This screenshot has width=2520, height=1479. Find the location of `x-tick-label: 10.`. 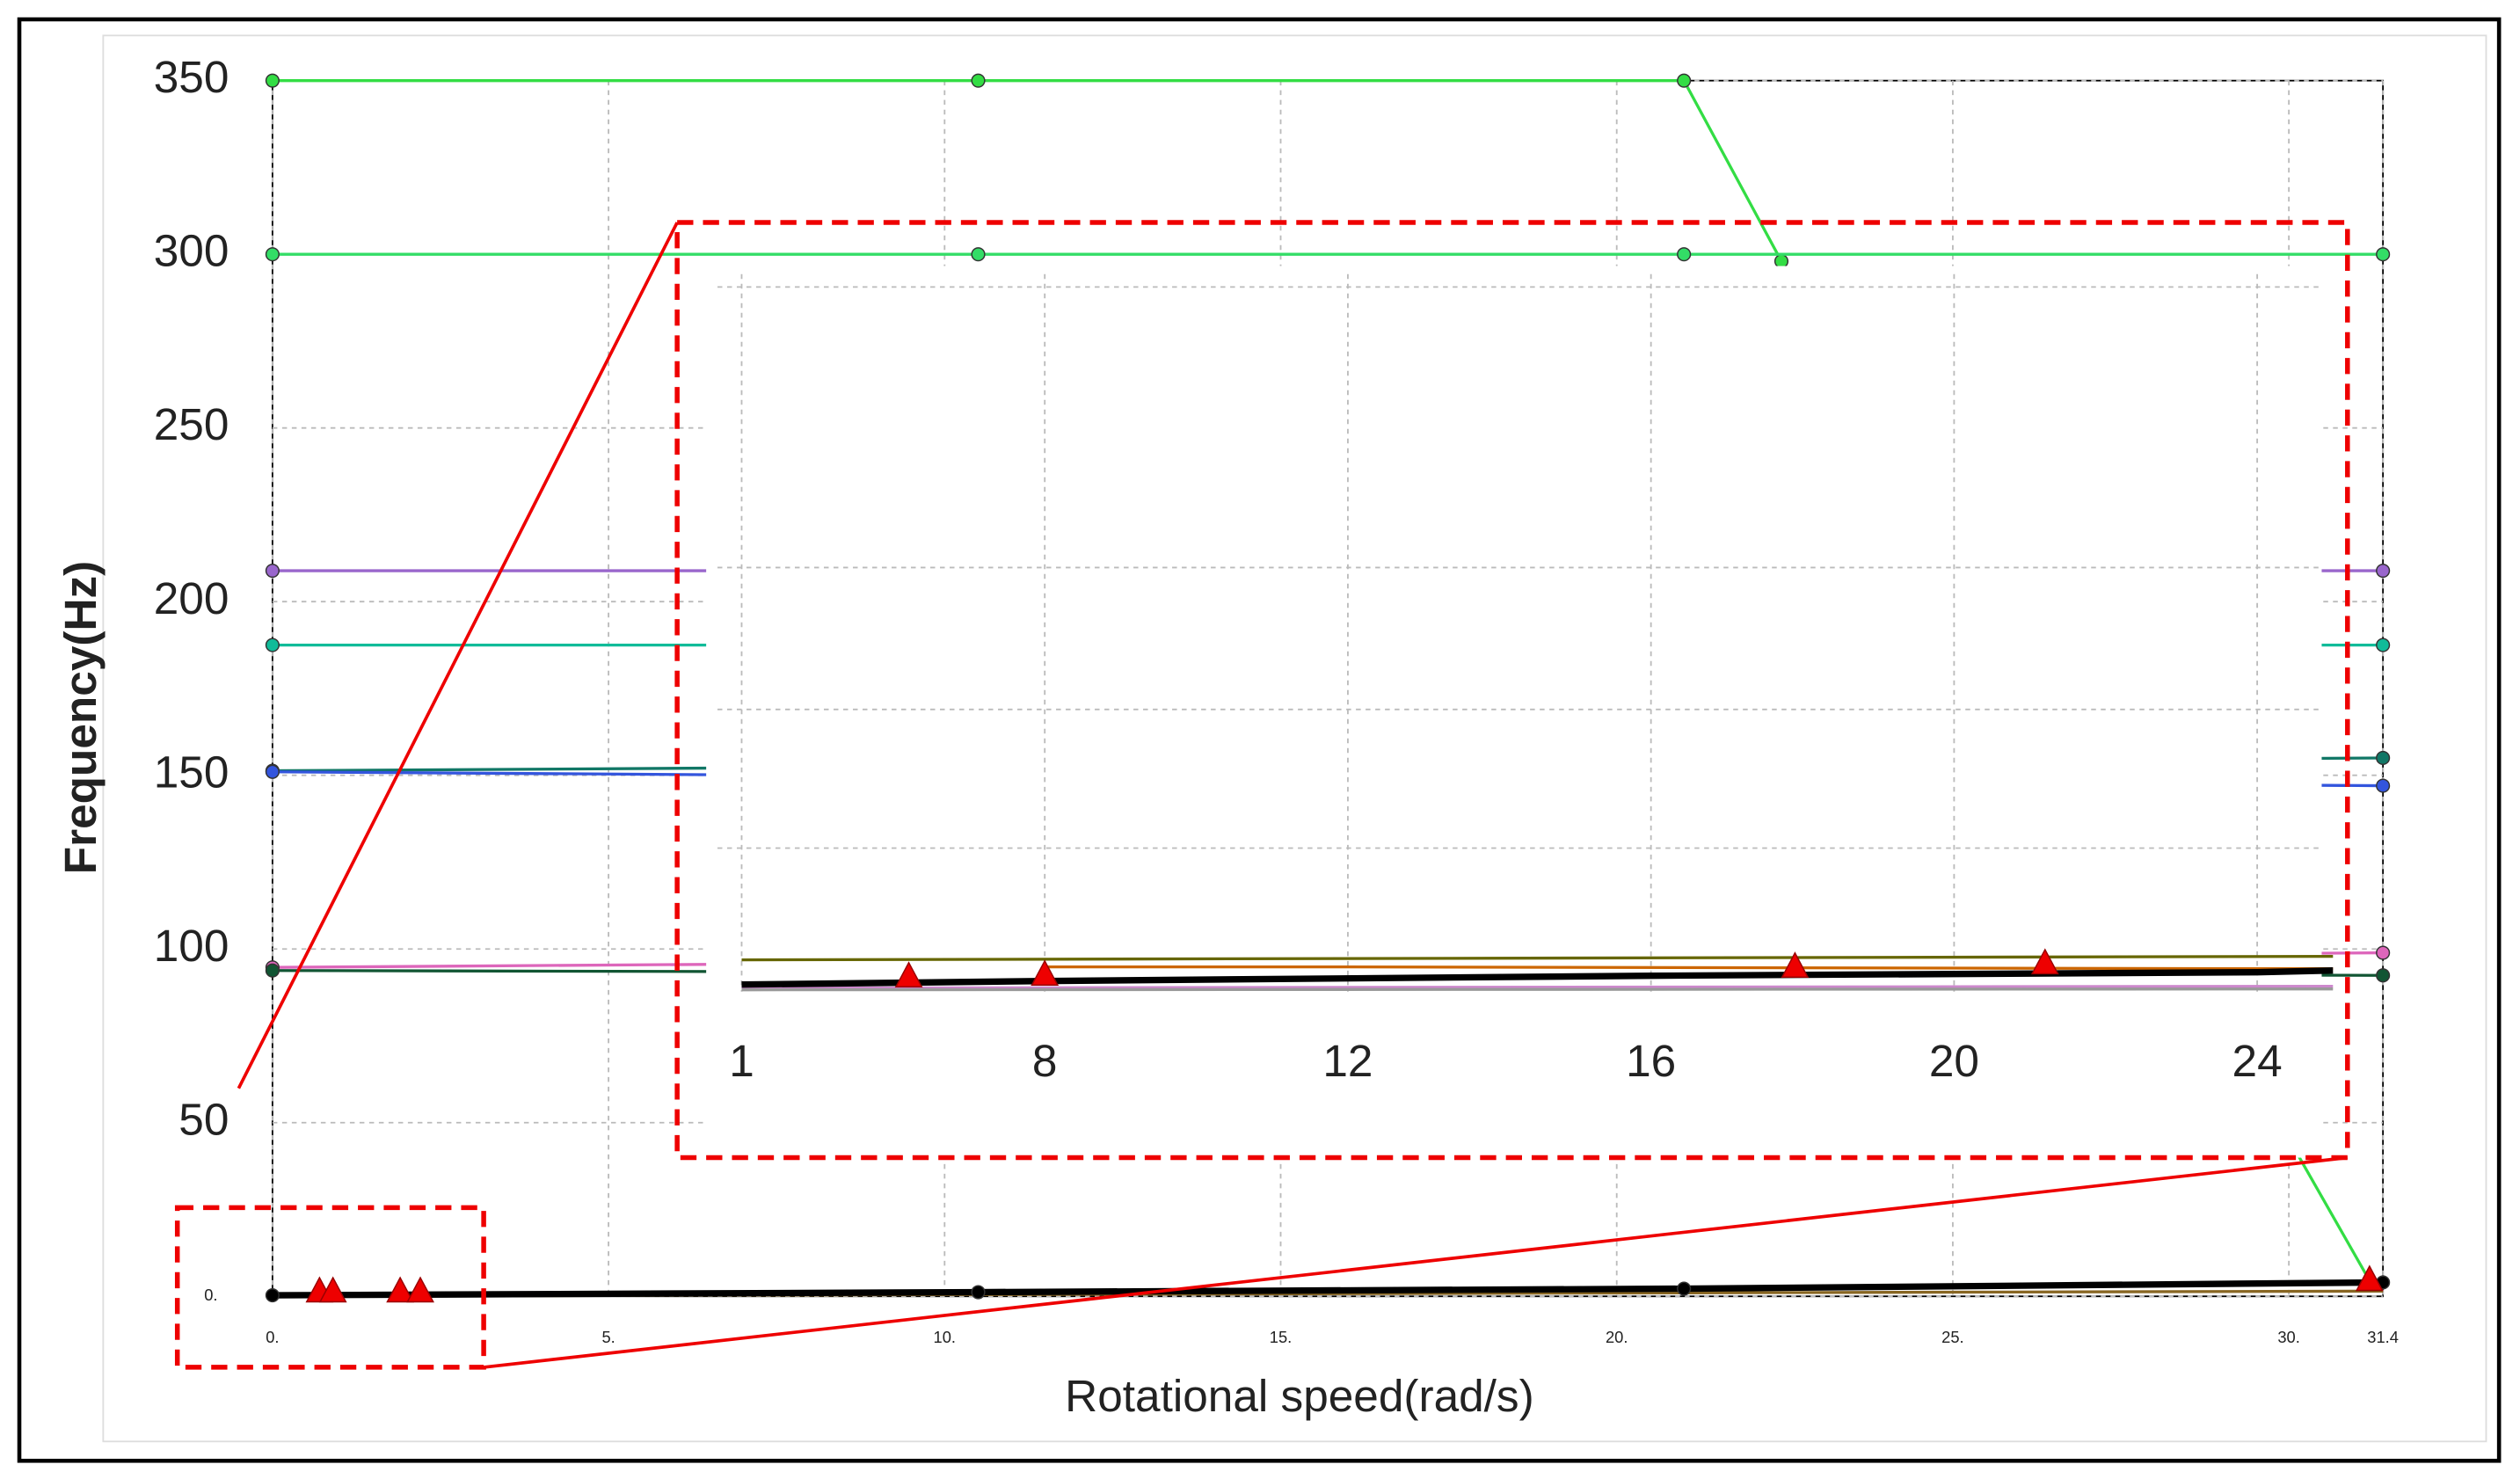

x-tick-label: 10. is located at coordinates (945, 1337).